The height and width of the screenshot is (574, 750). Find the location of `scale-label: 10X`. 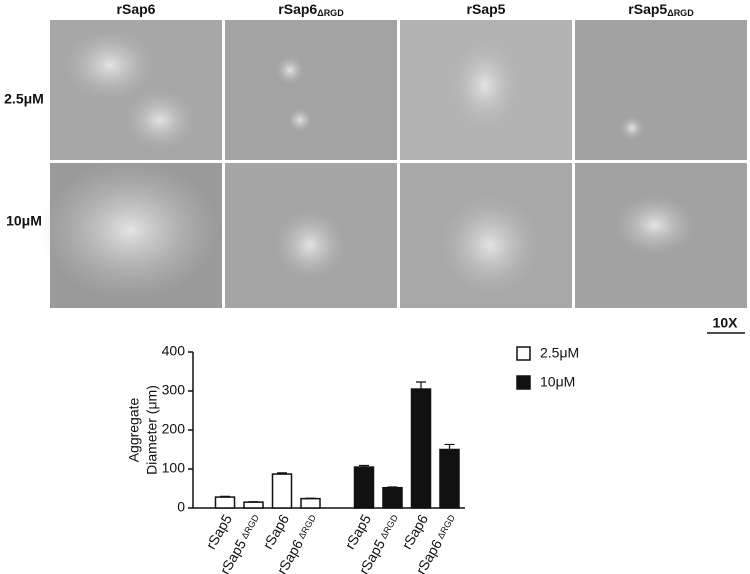

scale-label: 10X is located at coordinates (726, 323).